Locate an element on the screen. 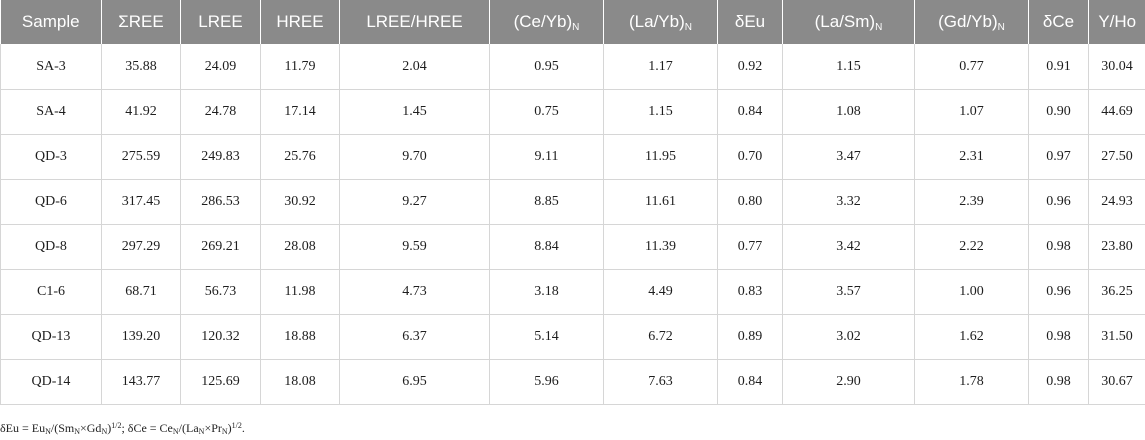  value-cell: 0.70 is located at coordinates (750, 157).